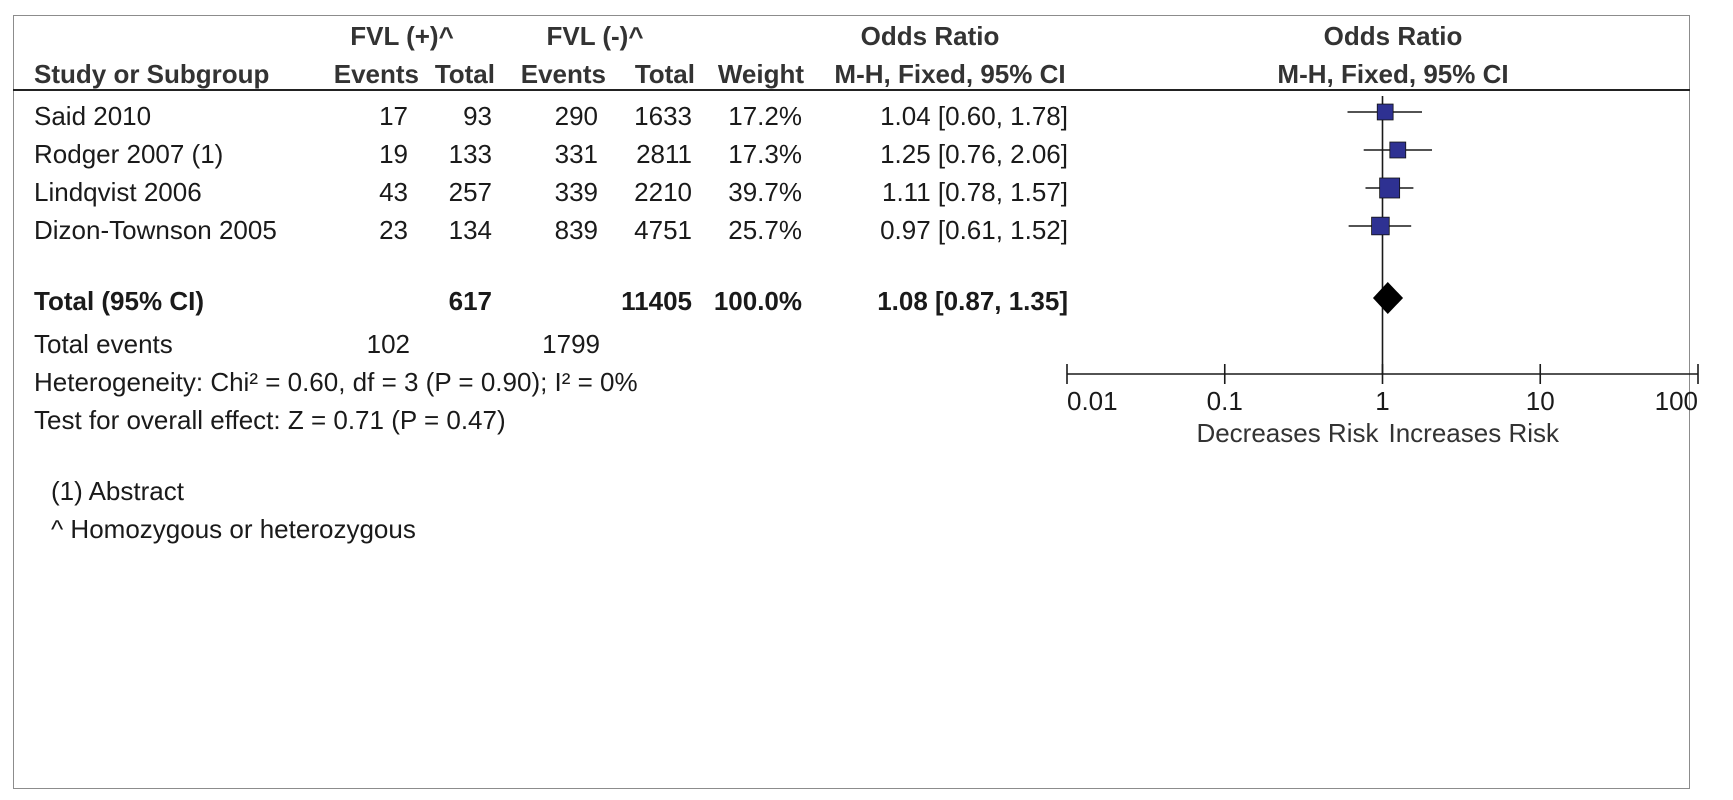  What do you see at coordinates (93, 116) in the screenshot?
I see `study-name: Said 2010` at bounding box center [93, 116].